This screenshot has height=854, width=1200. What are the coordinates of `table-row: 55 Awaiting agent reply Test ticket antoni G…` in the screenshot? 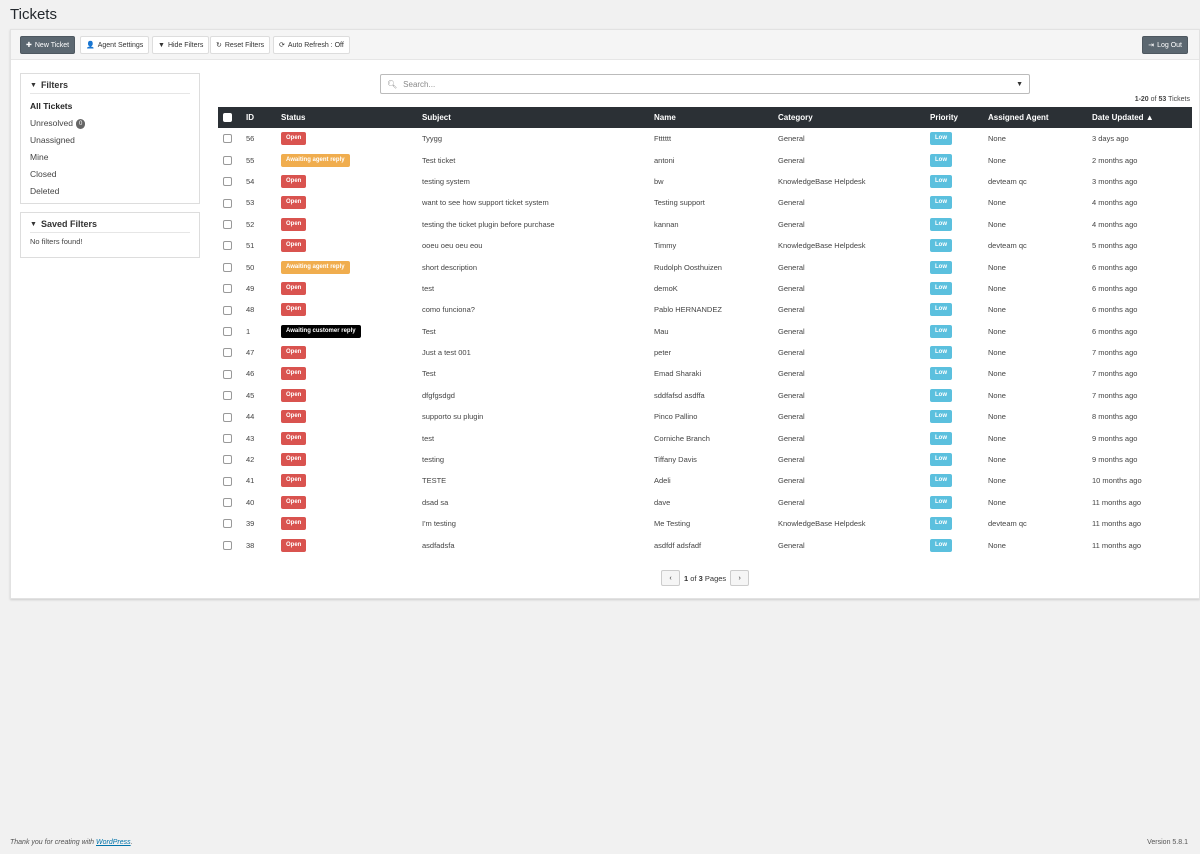 It's located at (705, 159).